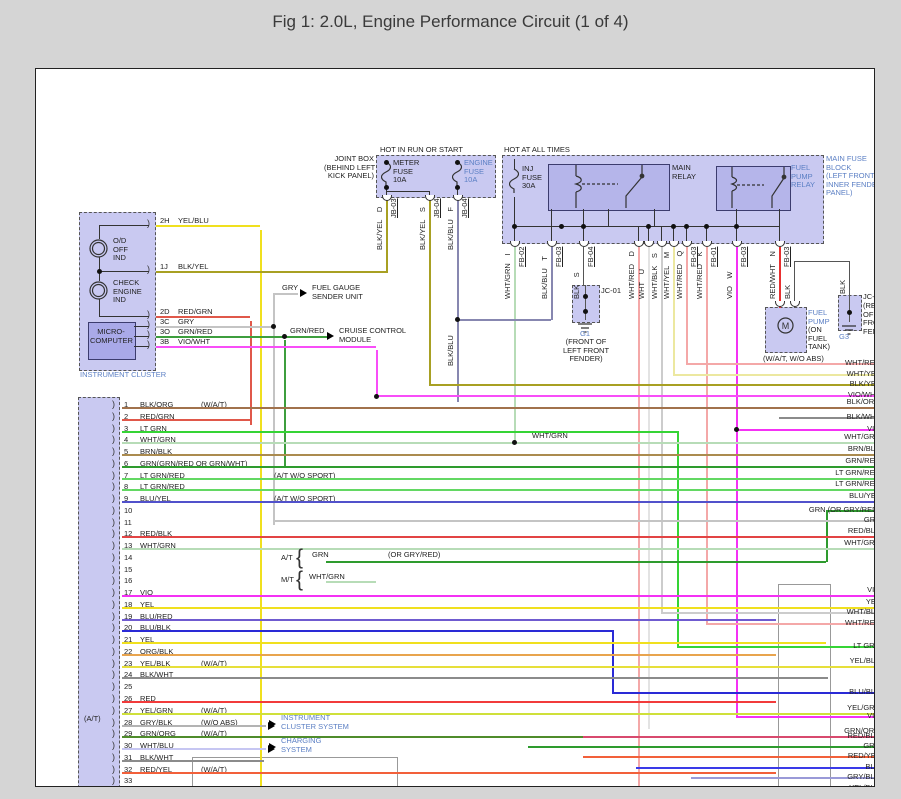 The image size is (901, 799). What do you see at coordinates (544, 277) in the screenshot?
I see `vertical-wire-label: BLK/BLU T` at bounding box center [544, 277].